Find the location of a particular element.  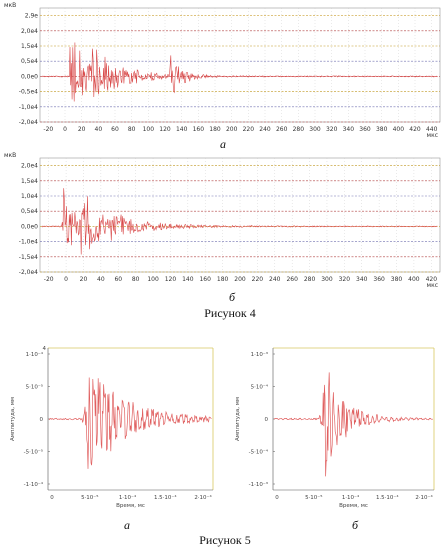

x-tick-label: 240 is located at coordinates (275, 279).